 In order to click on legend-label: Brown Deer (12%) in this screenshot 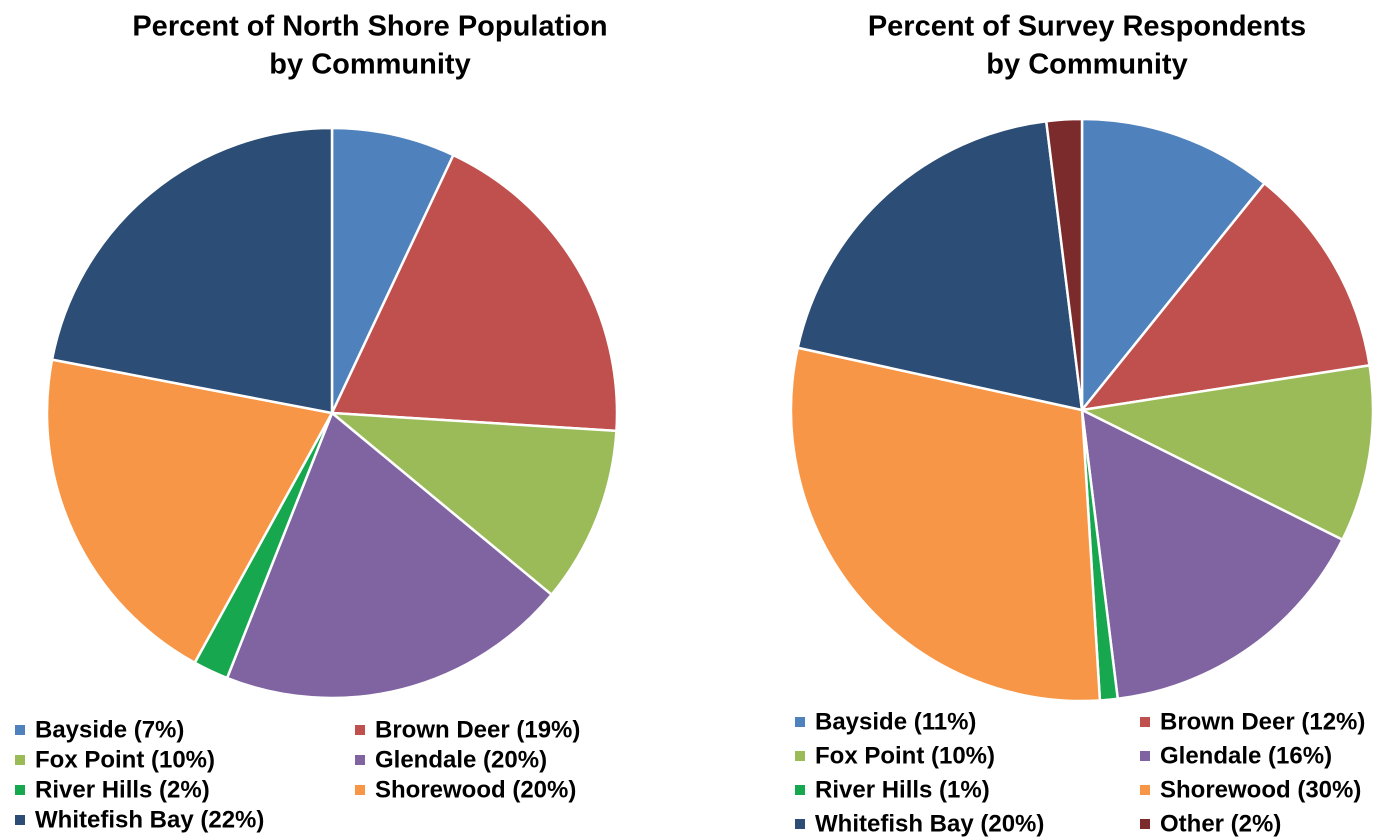, I will do `click(1262, 721)`.